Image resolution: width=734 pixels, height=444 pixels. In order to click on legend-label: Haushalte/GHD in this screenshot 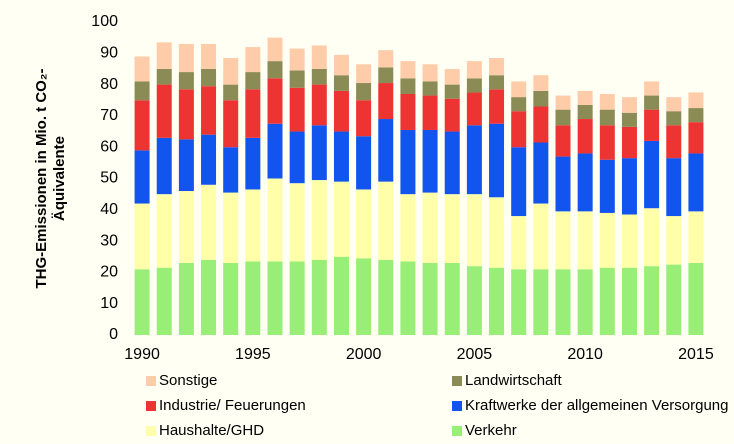, I will do `click(211, 430)`.